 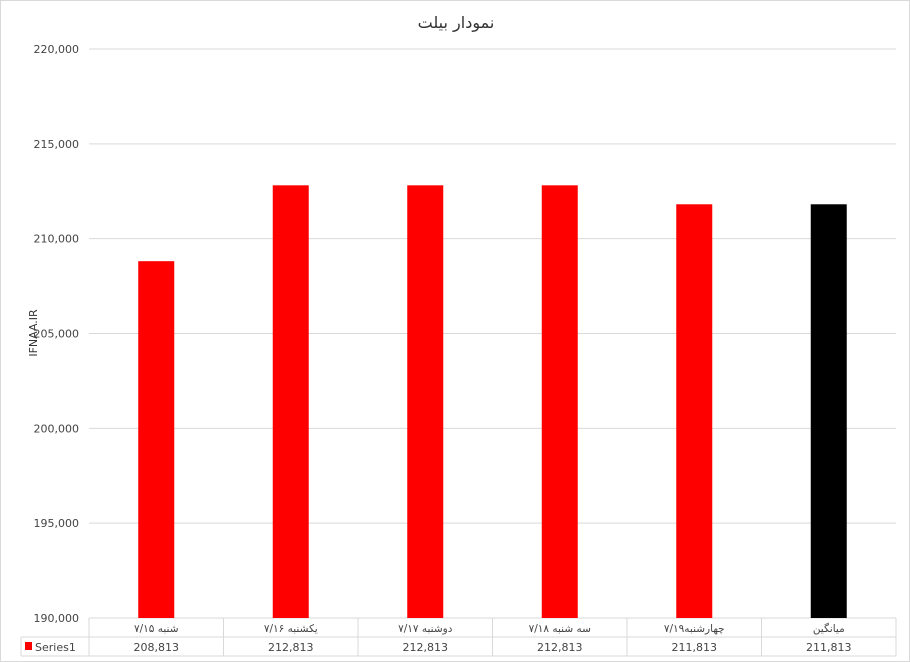 What do you see at coordinates (55, 647) in the screenshot?
I see `legend-label: Series1` at bounding box center [55, 647].